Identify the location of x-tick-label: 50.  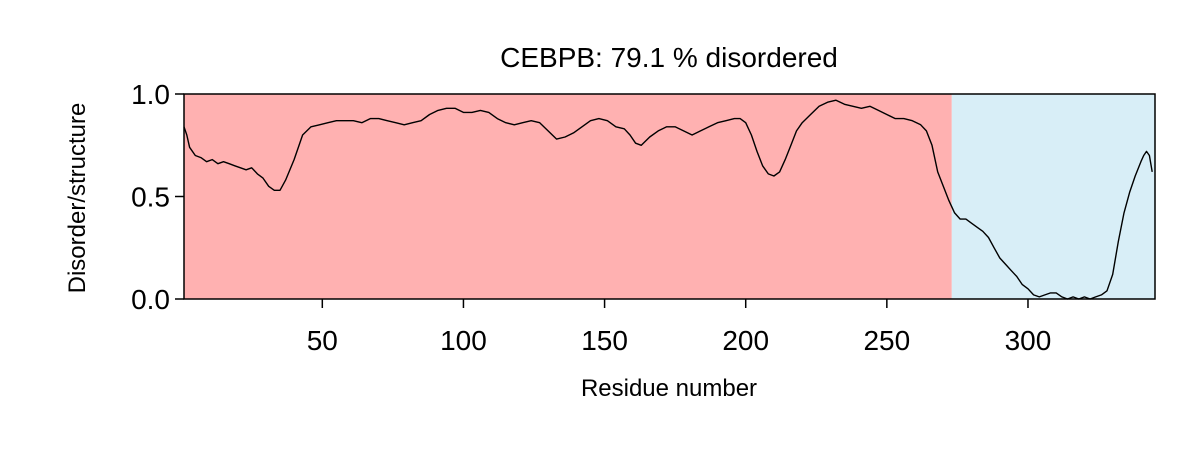
(322, 340).